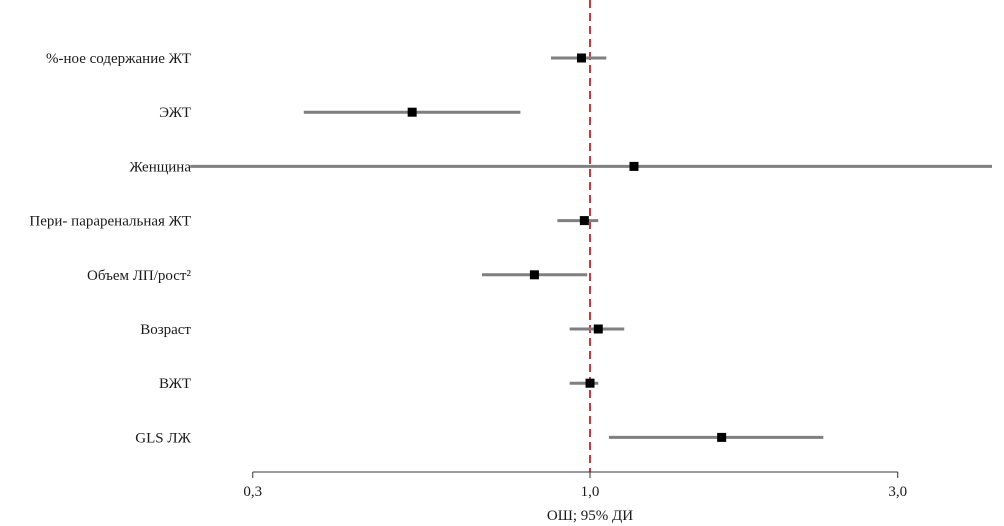 This screenshot has height=526, width=1004. I want to click on forest-row: ЭЖТ, so click(340, 113).